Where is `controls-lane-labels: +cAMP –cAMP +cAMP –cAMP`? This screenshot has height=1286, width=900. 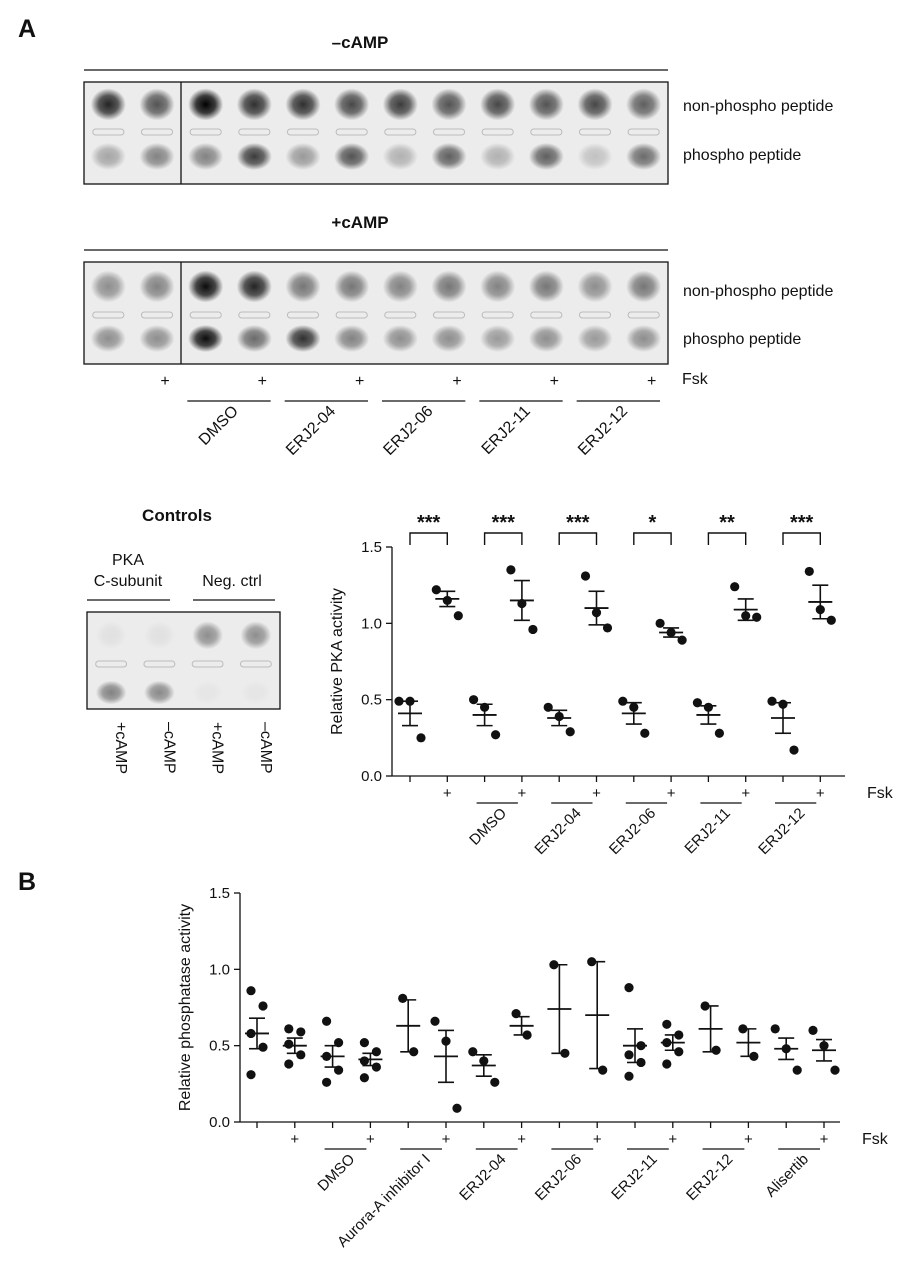 controls-lane-labels: +cAMP –cAMP +cAMP –cAMP is located at coordinates (193, 748).